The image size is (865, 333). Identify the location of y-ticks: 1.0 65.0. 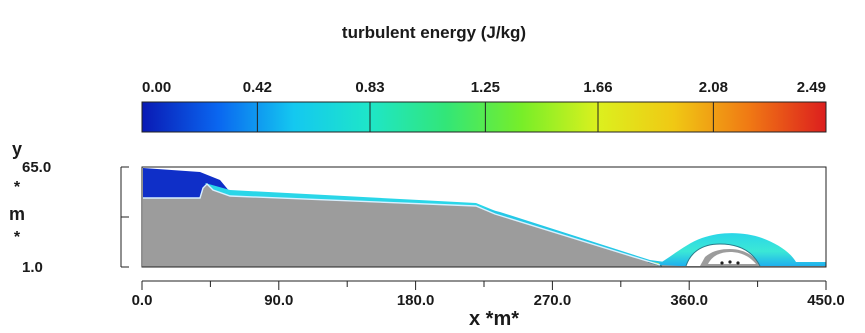
(75, 217).